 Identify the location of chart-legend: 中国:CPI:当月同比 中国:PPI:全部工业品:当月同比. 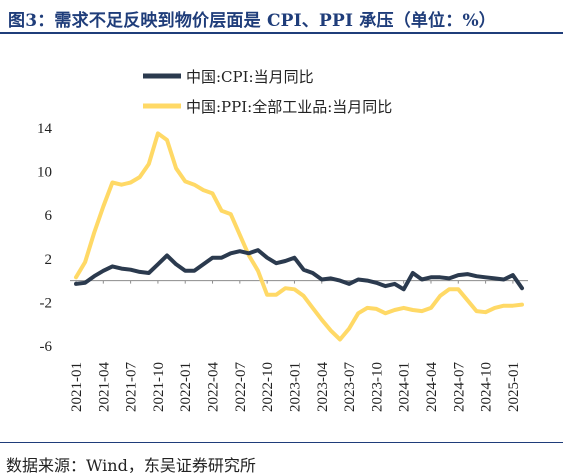
(267, 92).